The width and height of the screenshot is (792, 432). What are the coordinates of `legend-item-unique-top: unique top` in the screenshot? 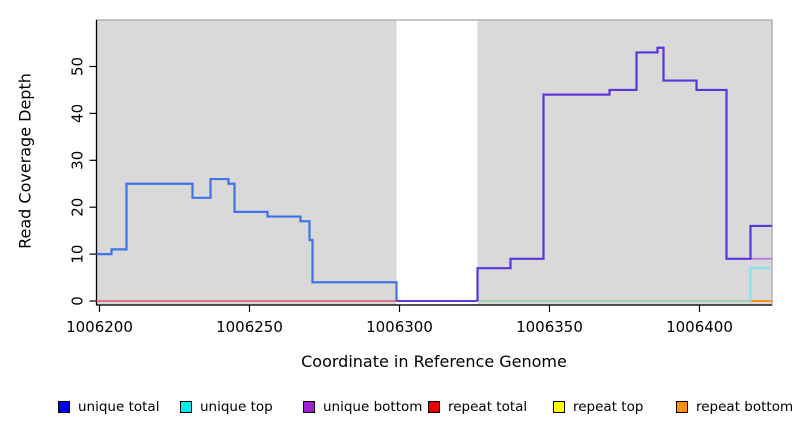 It's located at (226, 407).